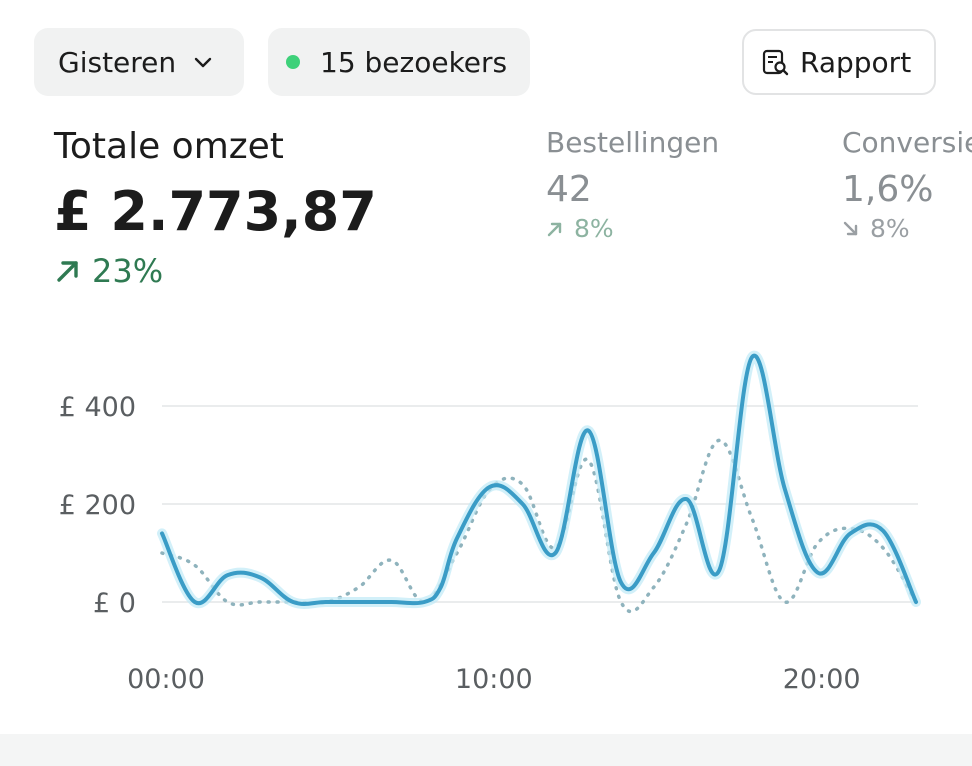 Image resolution: width=972 pixels, height=766 pixels. What do you see at coordinates (166, 679) in the screenshot?
I see `x-tick-label: 00:00` at bounding box center [166, 679].